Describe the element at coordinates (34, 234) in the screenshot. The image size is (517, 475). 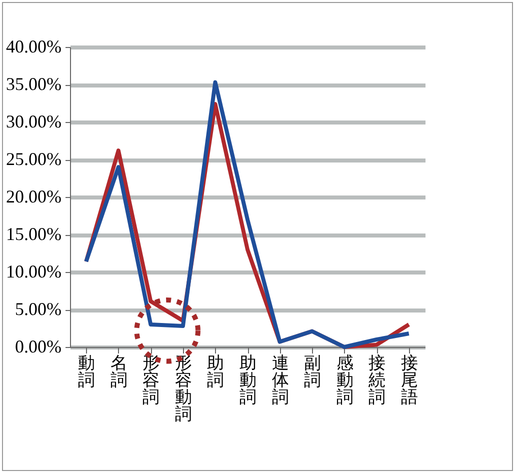
I see `y-tick-label: 15.00%` at that location.